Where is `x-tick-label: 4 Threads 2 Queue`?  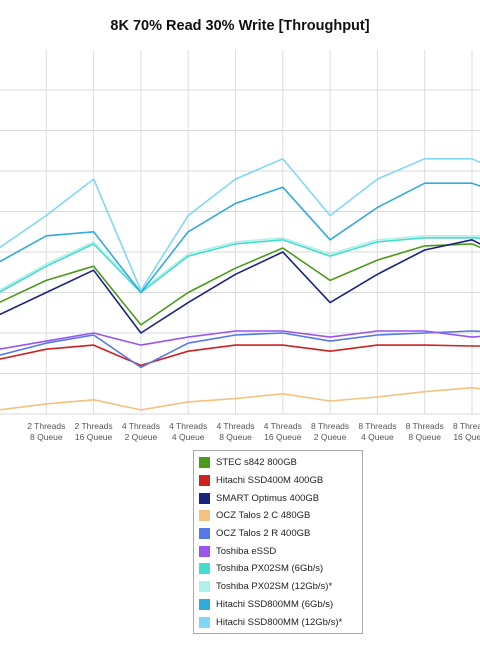 x-tick-label: 4 Threads 2 Queue is located at coordinates (141, 431).